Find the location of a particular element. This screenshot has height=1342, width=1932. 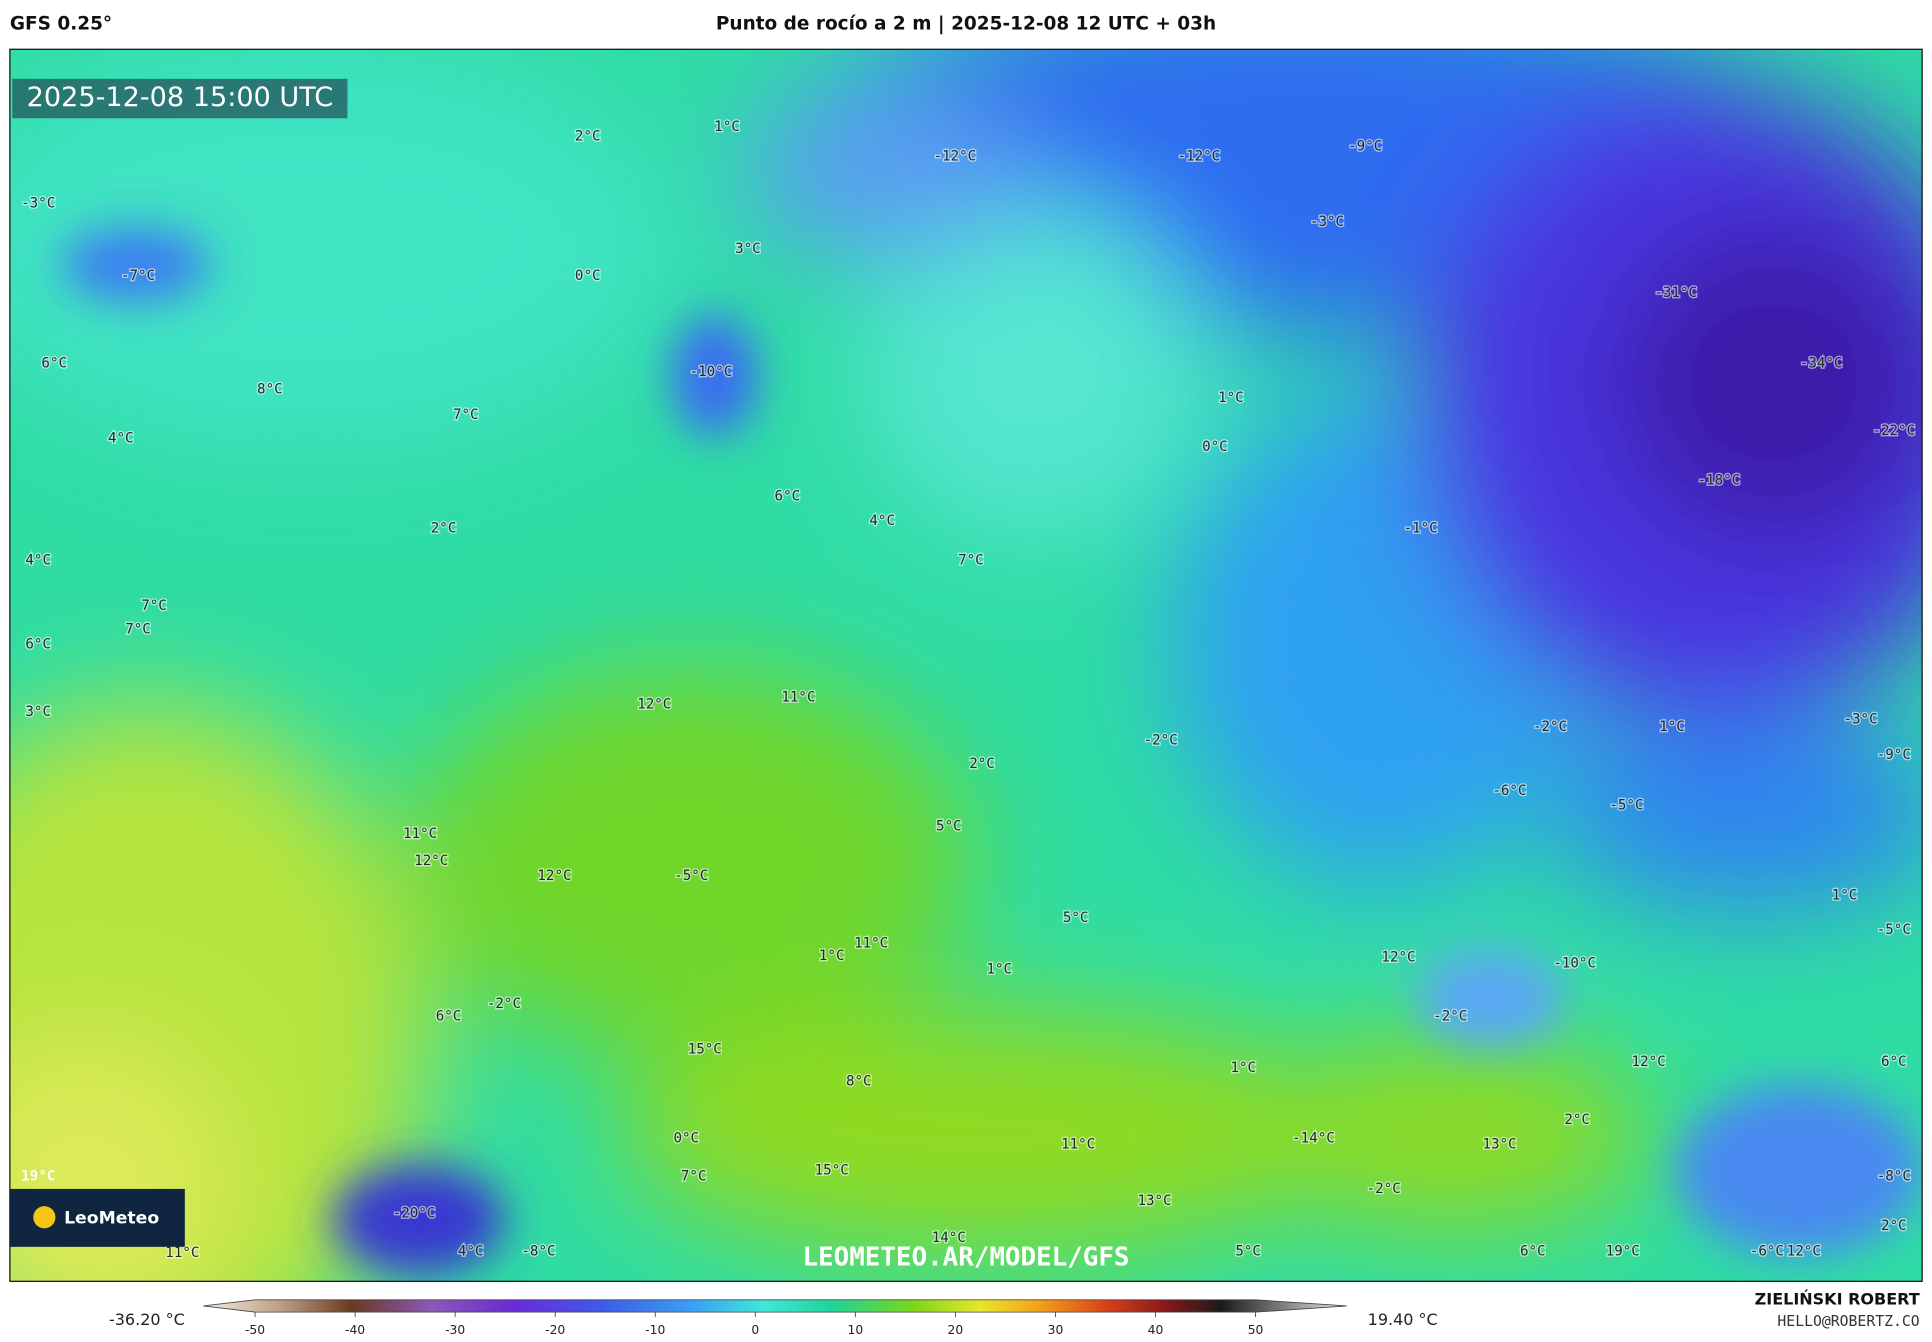

colorbar-tick-label: 50 is located at coordinates (1256, 1330).